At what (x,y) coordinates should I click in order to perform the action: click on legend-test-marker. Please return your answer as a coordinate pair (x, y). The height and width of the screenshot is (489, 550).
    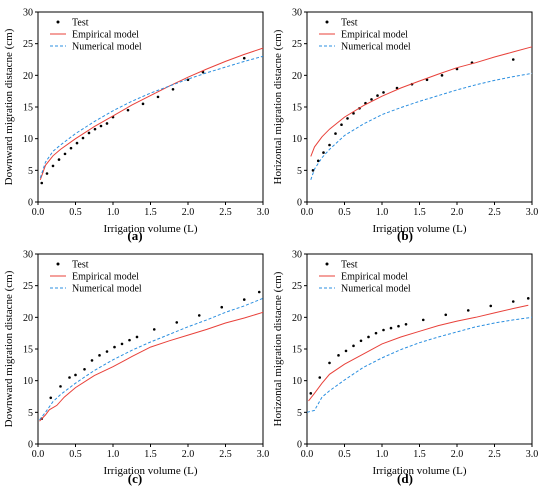
    Looking at the image, I should click on (58, 264).